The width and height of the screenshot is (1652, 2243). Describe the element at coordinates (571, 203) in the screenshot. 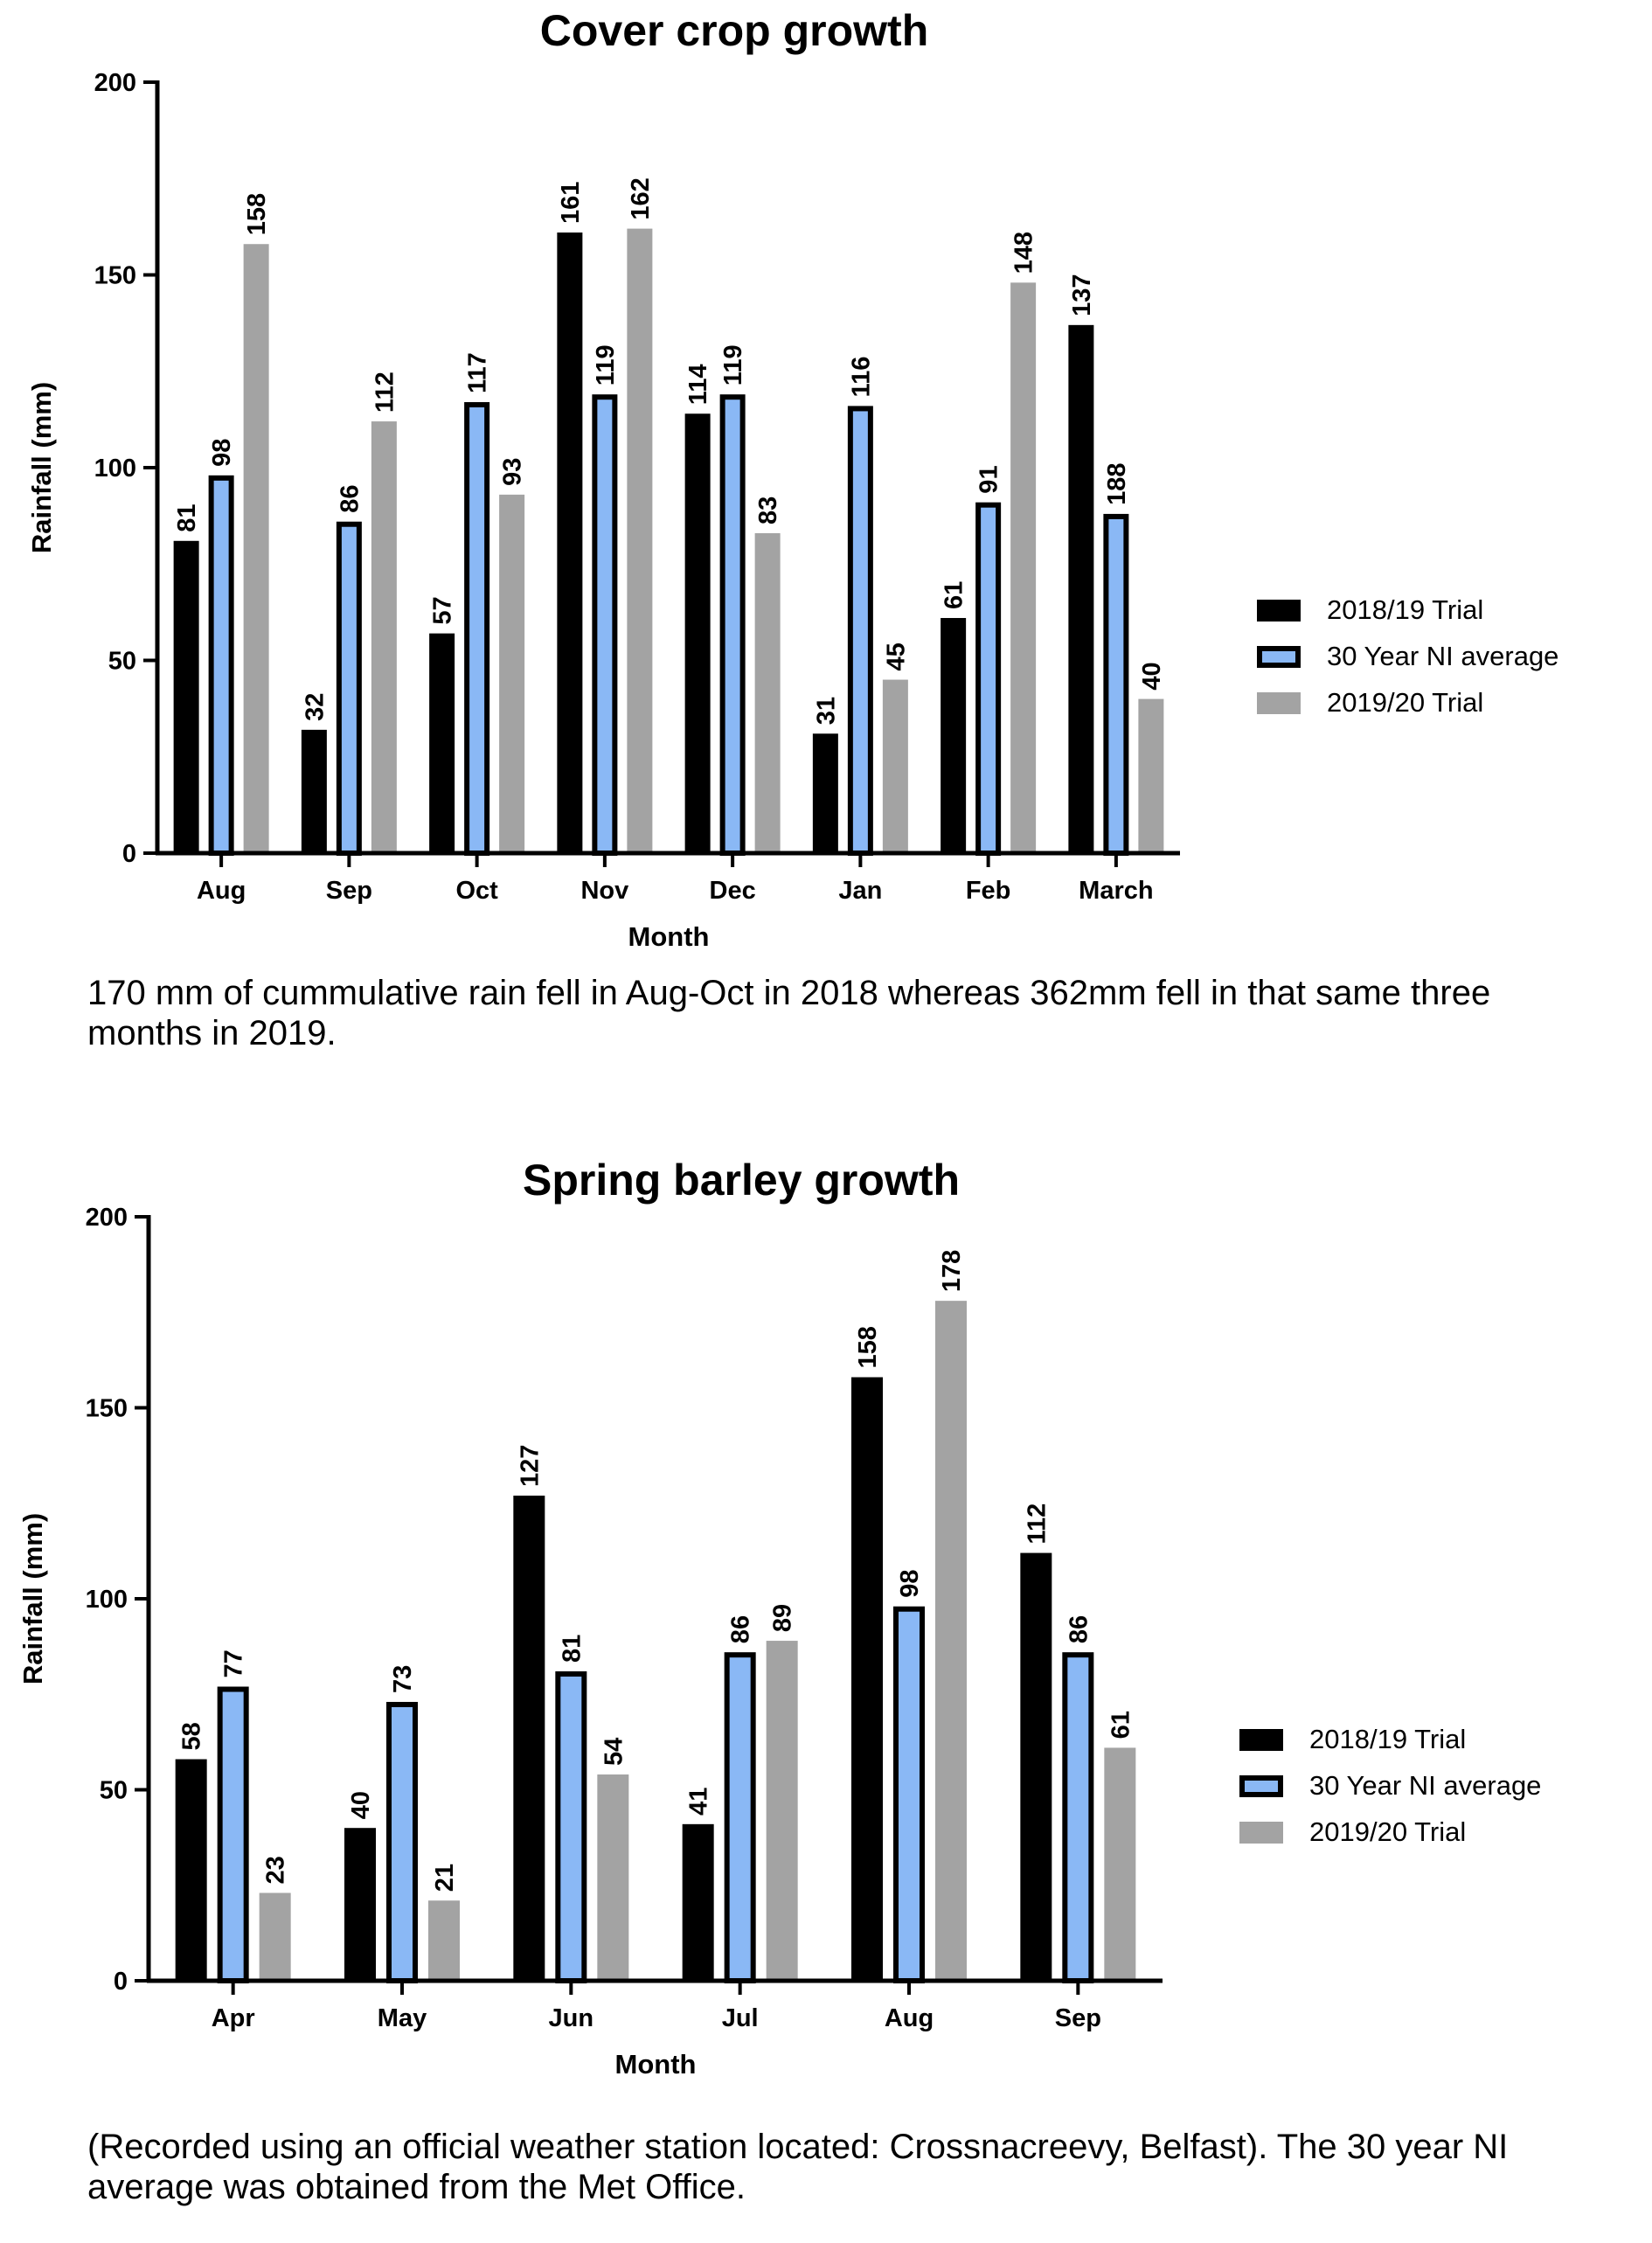

I see `cover-data-label: 161` at that location.